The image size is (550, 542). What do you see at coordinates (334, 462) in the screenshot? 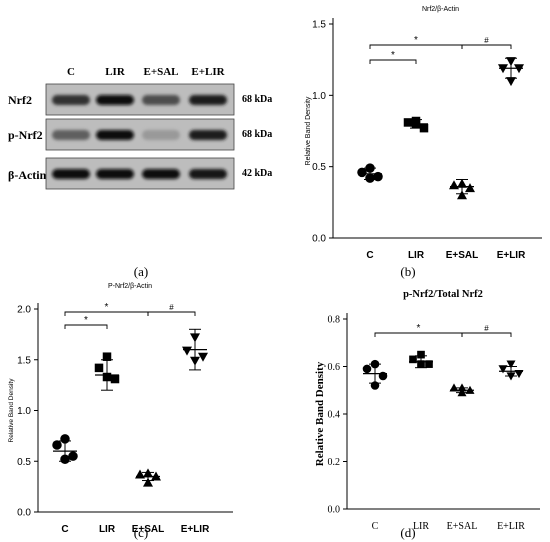
I see `y-tick-label: 0.2` at bounding box center [334, 462].